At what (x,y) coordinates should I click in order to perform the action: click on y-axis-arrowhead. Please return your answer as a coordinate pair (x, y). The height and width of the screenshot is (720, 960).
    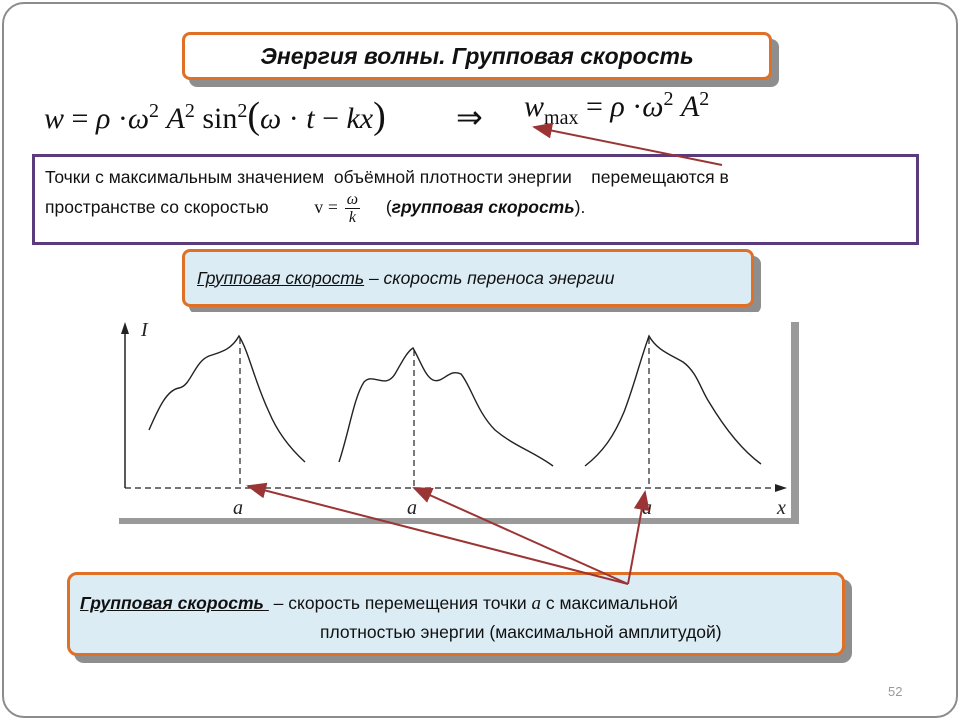
    Looking at the image, I should click on (125, 328).